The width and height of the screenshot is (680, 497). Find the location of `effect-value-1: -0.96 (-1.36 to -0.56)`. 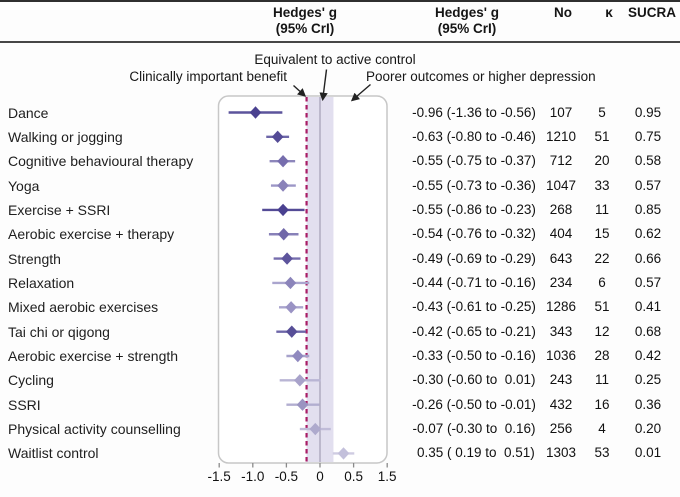

effect-value-1: -0.96 (-1.36 to -0.56) is located at coordinates (474, 112).